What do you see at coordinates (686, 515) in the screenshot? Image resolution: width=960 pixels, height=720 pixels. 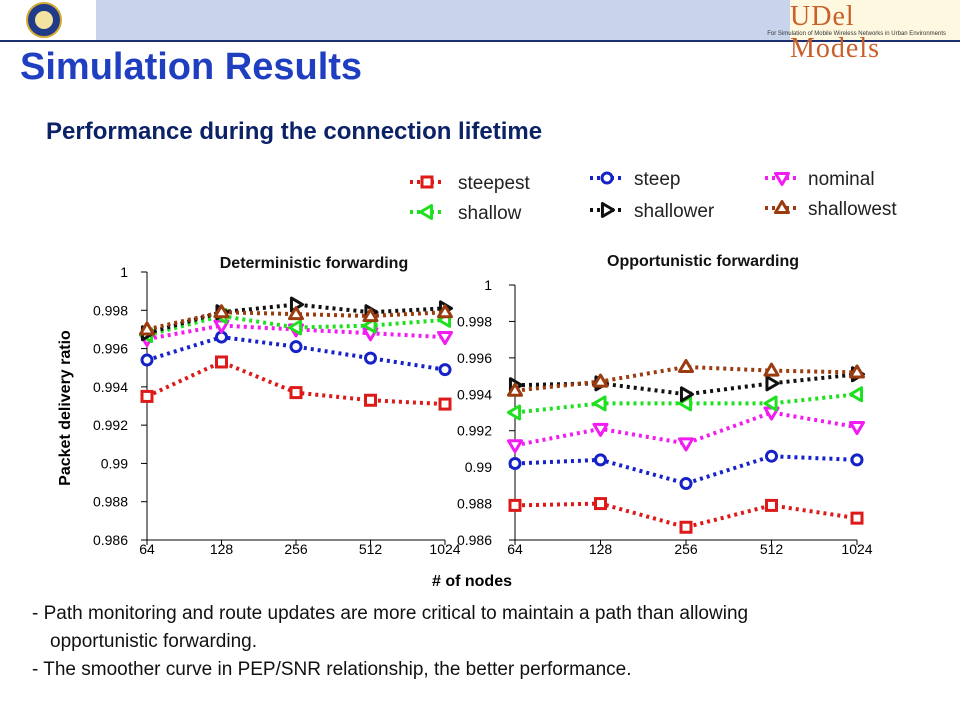 I see `series-line-steepest` at bounding box center [686, 515].